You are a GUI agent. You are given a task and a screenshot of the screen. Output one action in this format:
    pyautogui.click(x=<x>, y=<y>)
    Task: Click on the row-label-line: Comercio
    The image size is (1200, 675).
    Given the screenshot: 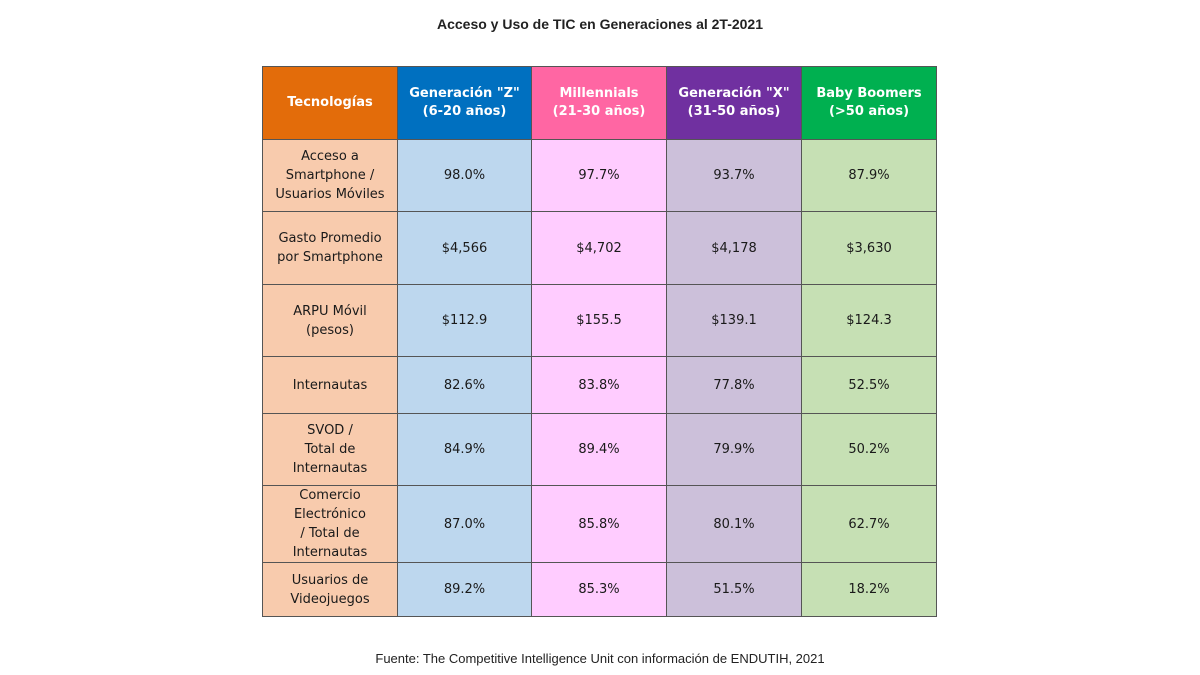 What is the action you would take?
    pyautogui.click(x=330, y=495)
    